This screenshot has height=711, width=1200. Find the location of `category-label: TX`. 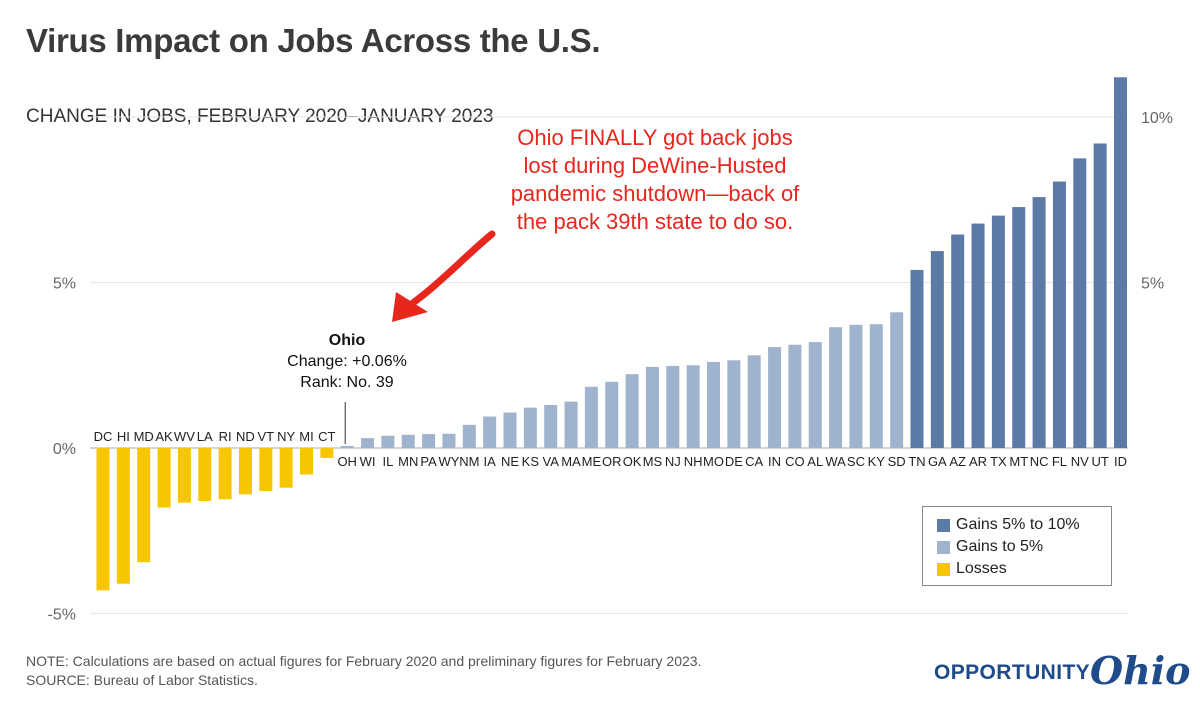

category-label: TX is located at coordinates (998, 461).